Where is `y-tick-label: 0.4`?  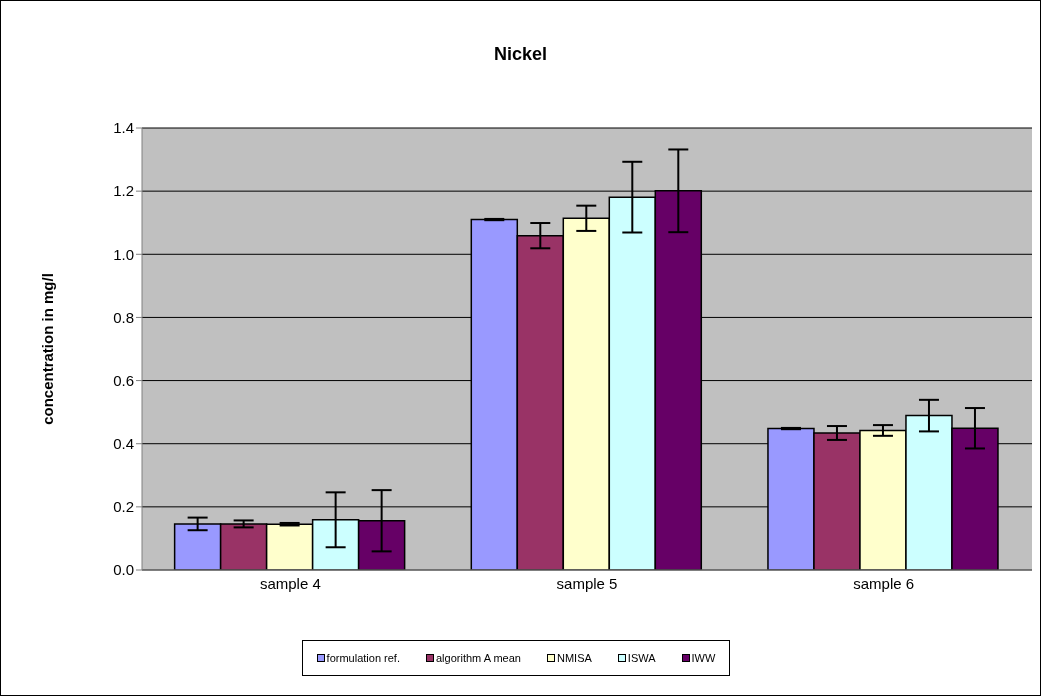
y-tick-label: 0.4 is located at coordinates (123, 444).